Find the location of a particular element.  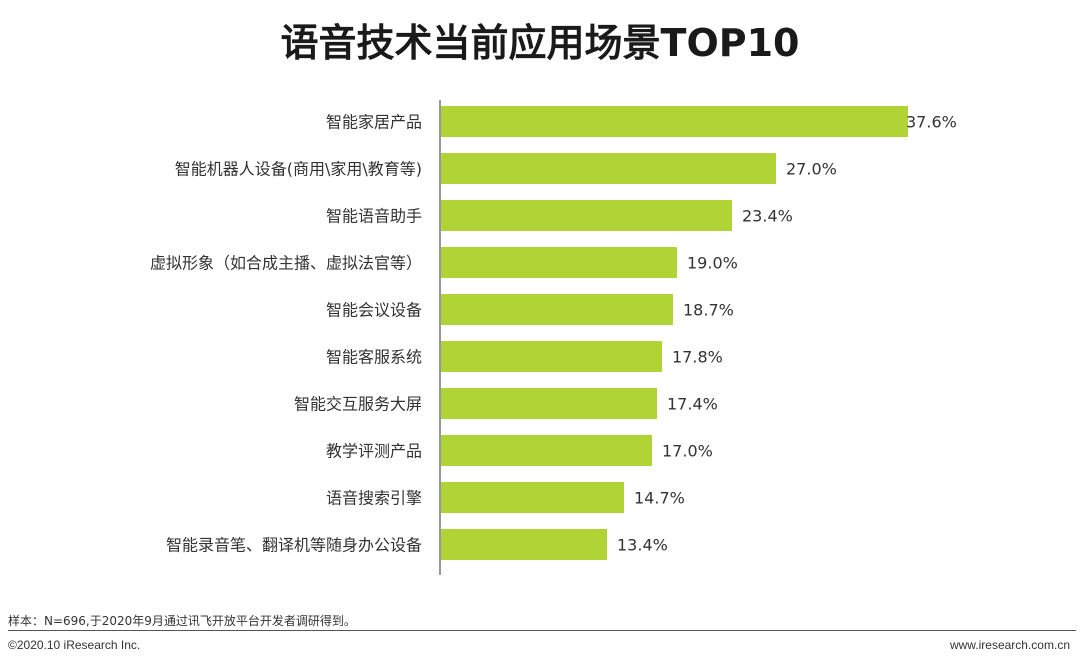

value-label: 37.6% is located at coordinates (931, 122).